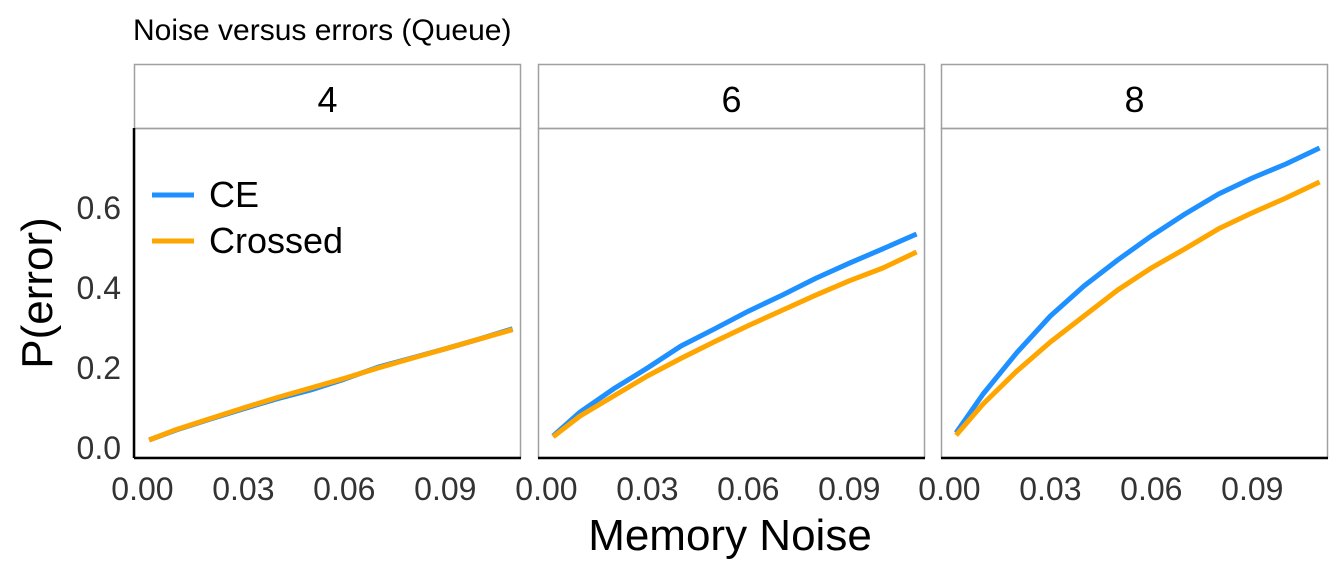 This screenshot has width=1344, height=576. I want to click on legend-label-ce: CE, so click(234, 194).